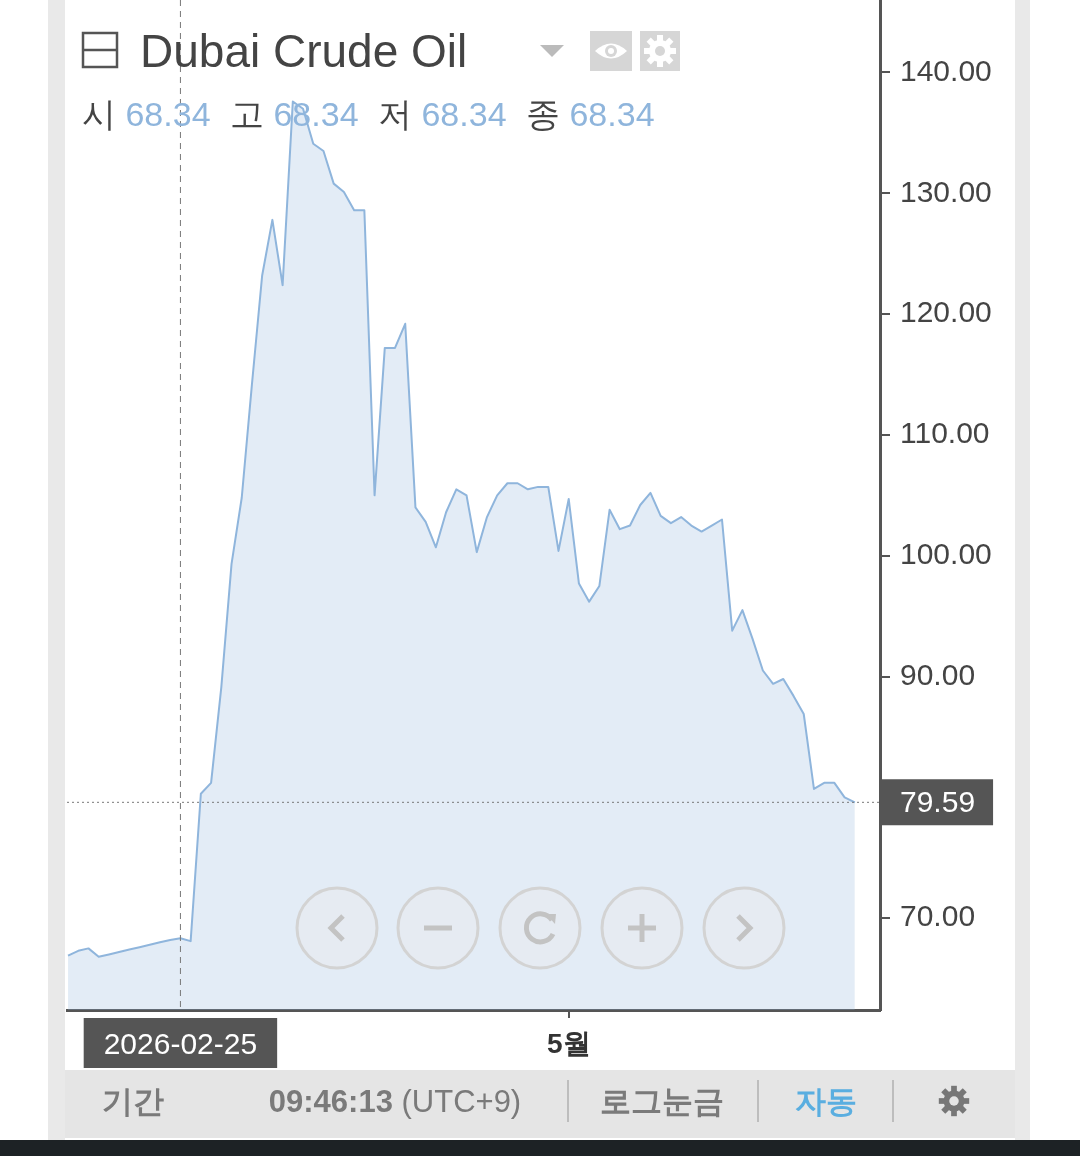 The height and width of the screenshot is (1156, 1080). I want to click on x-tick-label: 2026-02-25, so click(180, 1044).